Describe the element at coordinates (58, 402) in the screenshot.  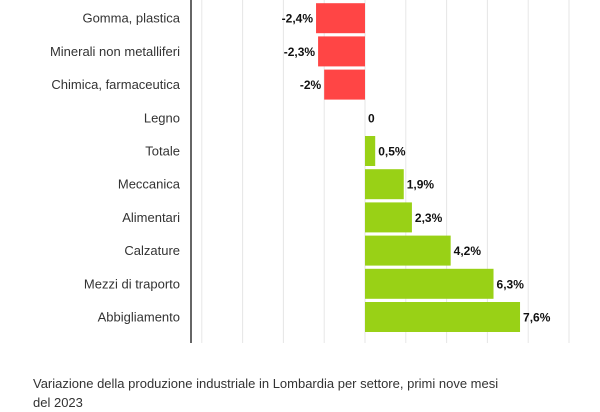
I see `caption-line-2: del 2023` at that location.